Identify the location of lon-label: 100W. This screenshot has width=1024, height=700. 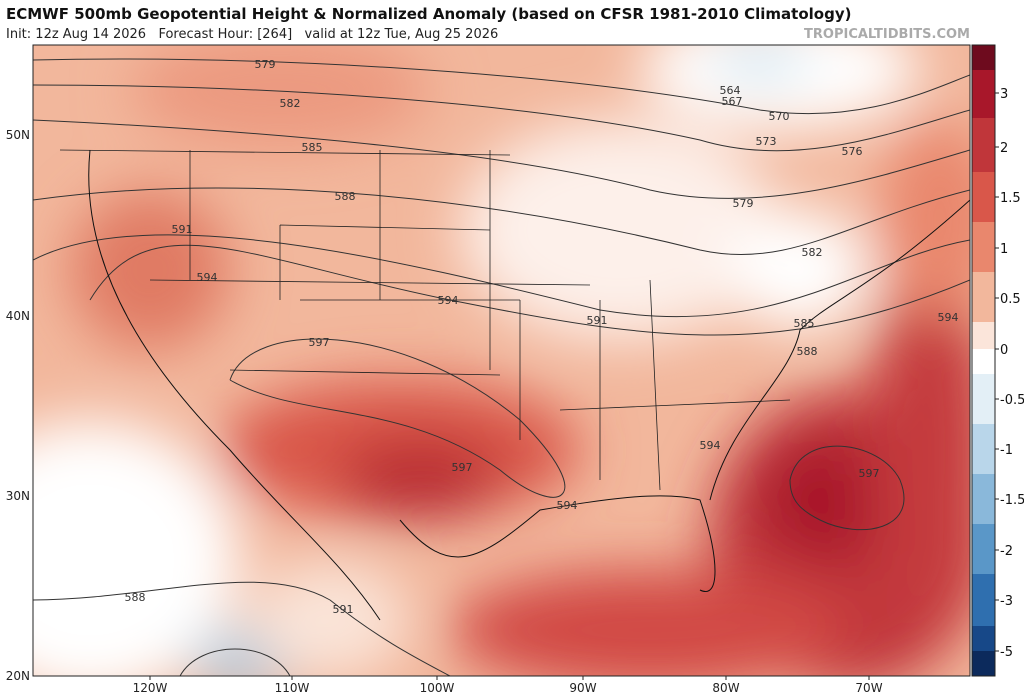
(437, 688).